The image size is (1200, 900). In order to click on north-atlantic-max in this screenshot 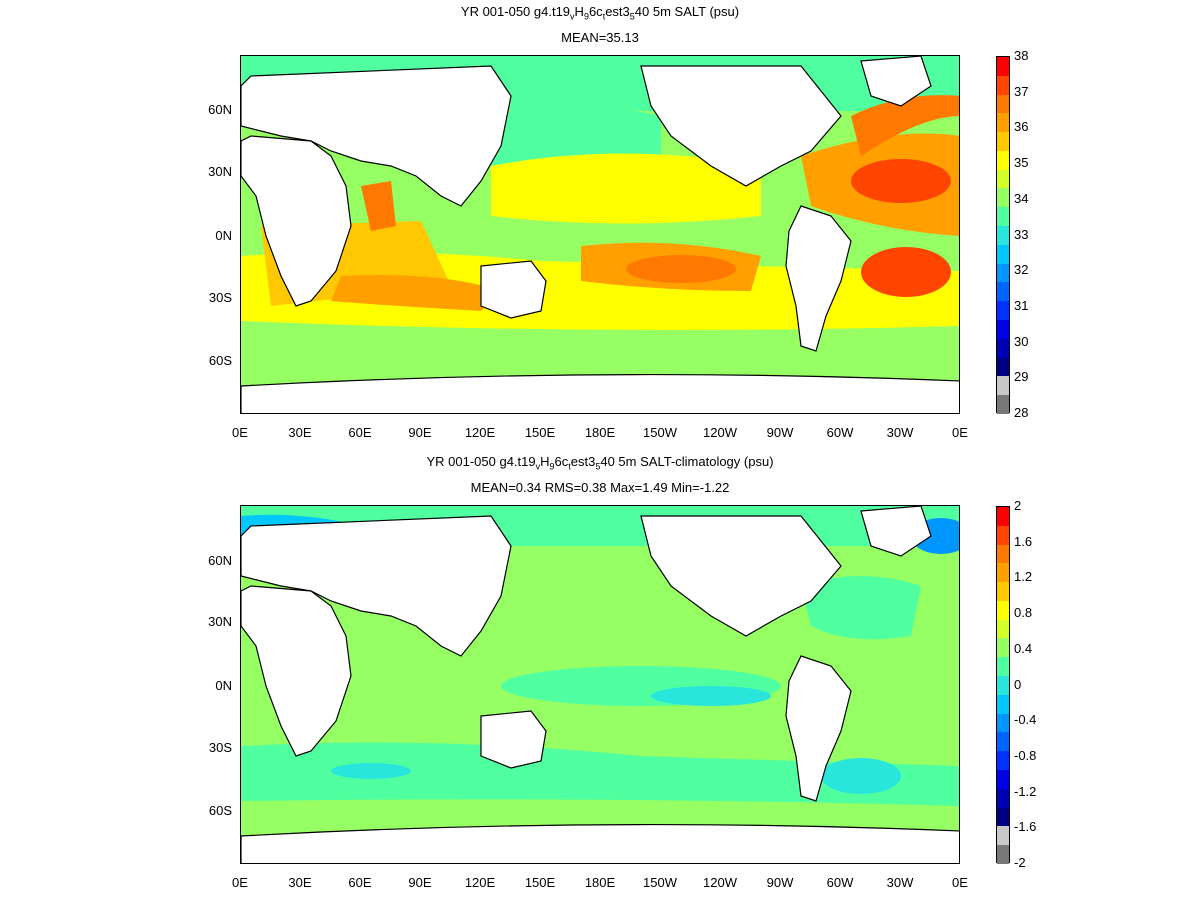, I will do `click(901, 181)`.